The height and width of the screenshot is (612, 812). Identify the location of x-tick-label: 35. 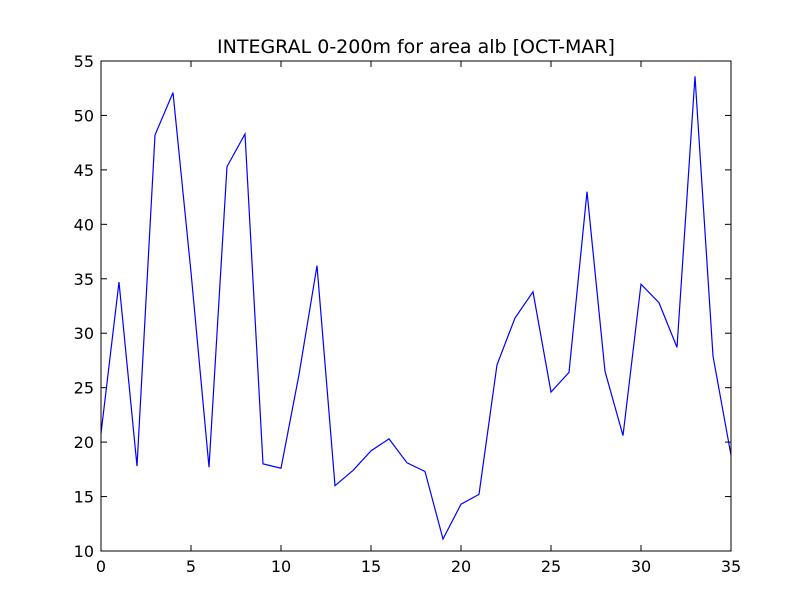
(731, 566).